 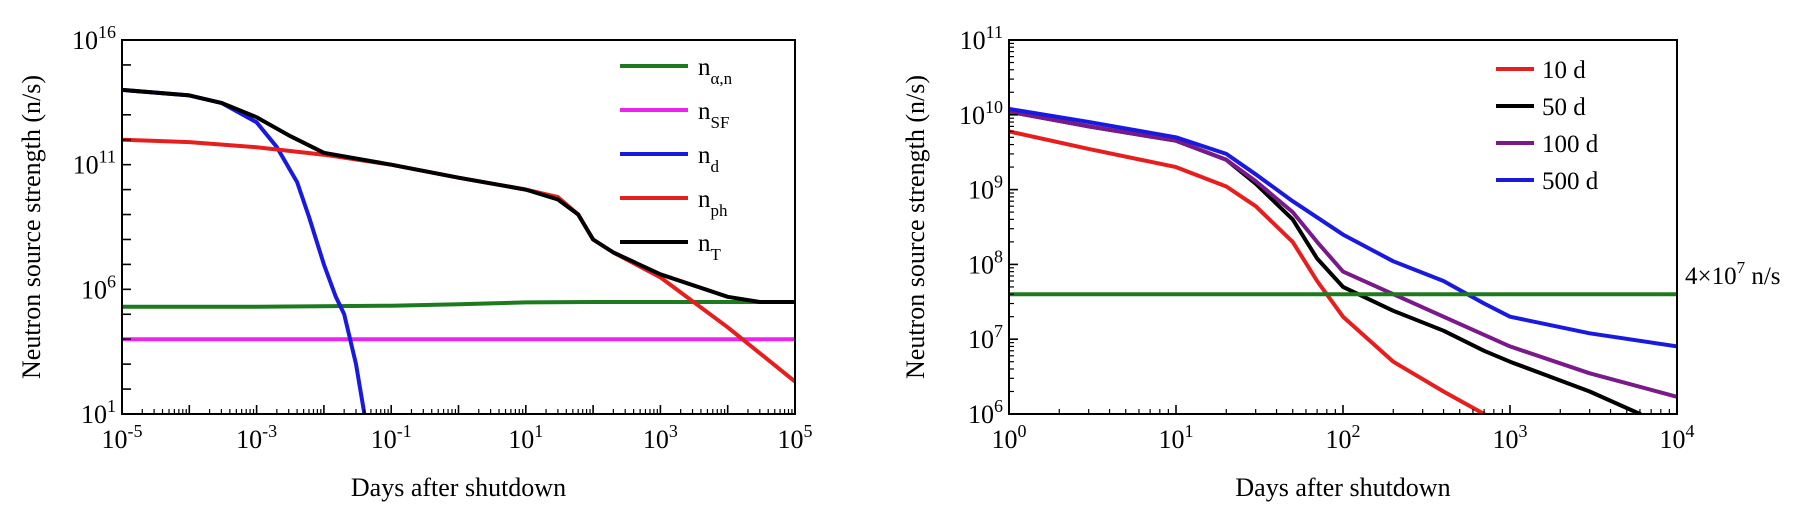 What do you see at coordinates (985, 188) in the screenshot?
I see `y-tick-label: 10⁹` at bounding box center [985, 188].